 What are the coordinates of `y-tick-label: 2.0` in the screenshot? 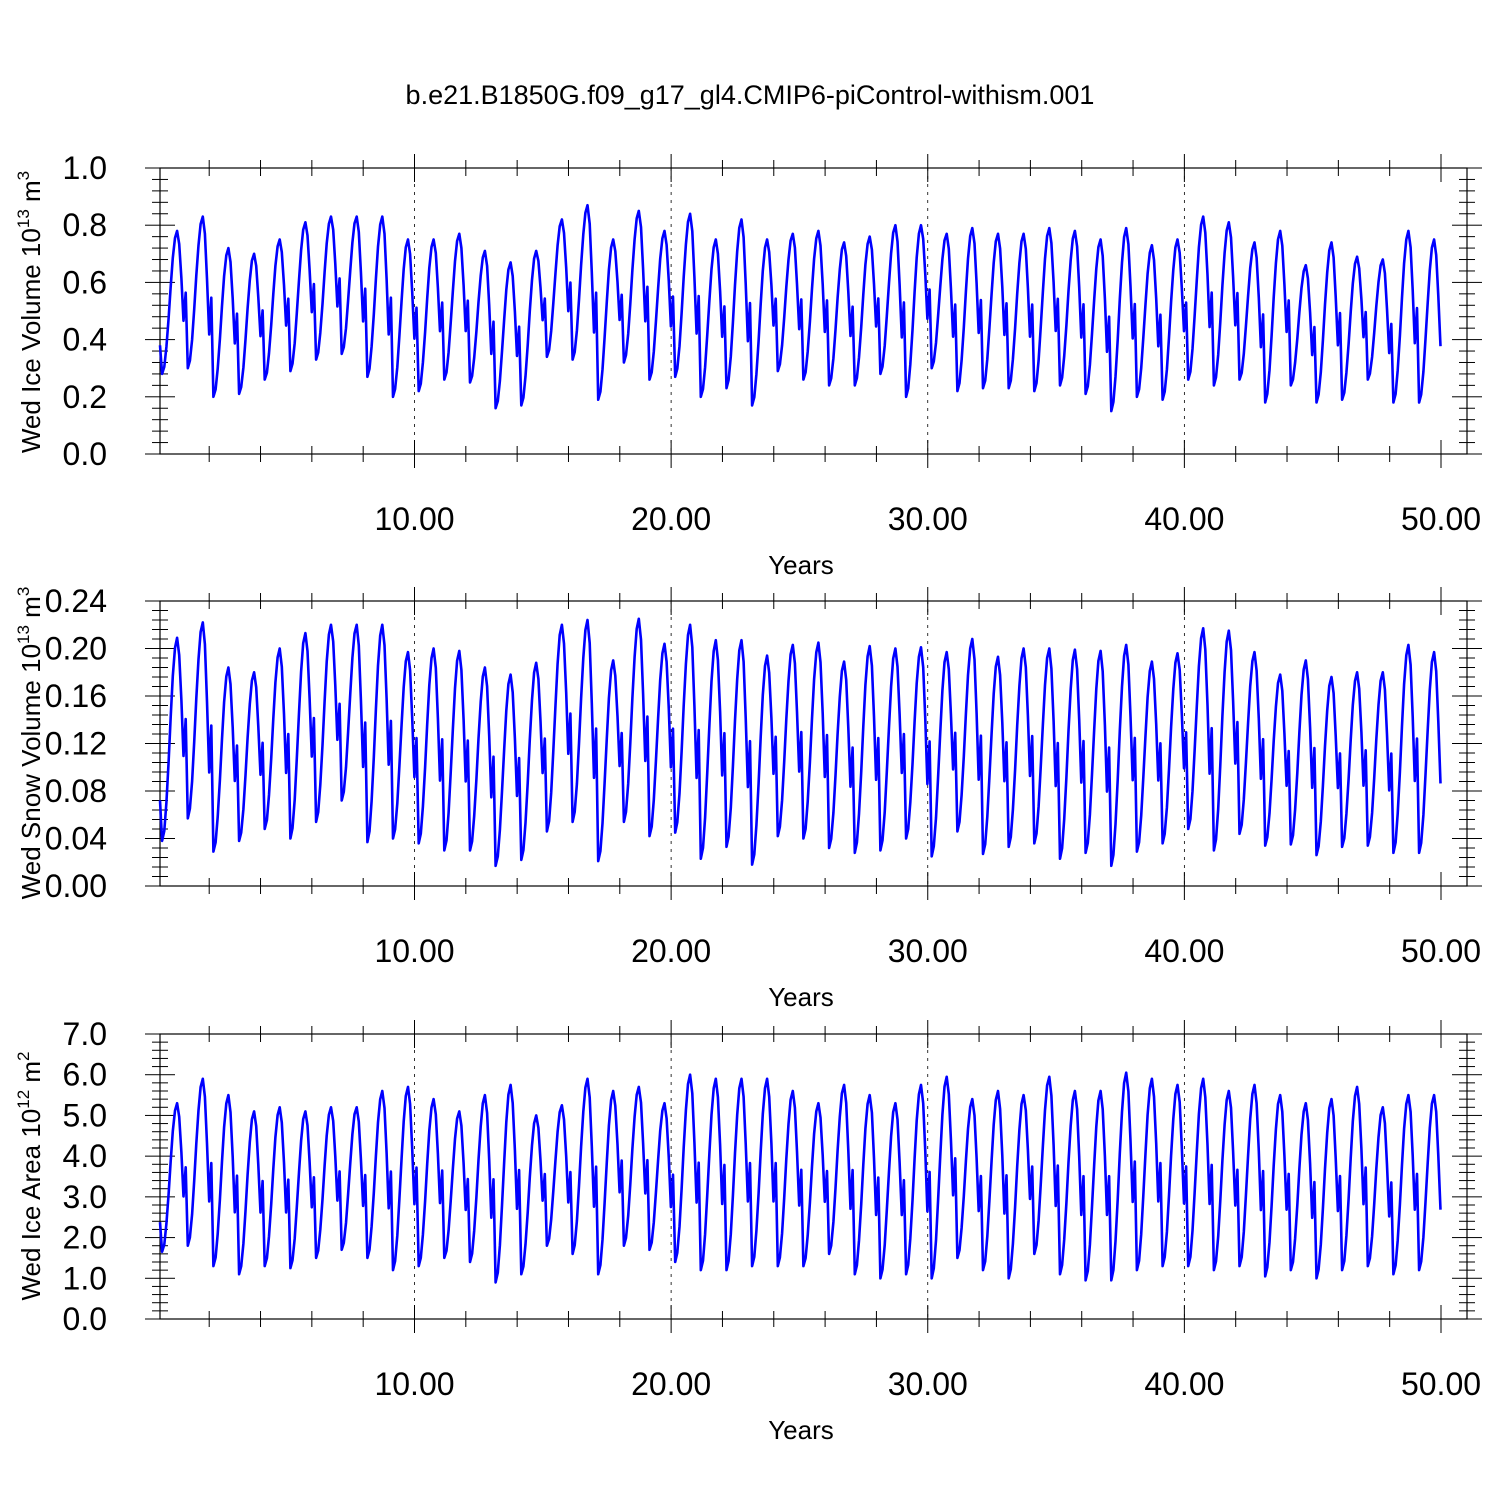 It's located at (85, 1238).